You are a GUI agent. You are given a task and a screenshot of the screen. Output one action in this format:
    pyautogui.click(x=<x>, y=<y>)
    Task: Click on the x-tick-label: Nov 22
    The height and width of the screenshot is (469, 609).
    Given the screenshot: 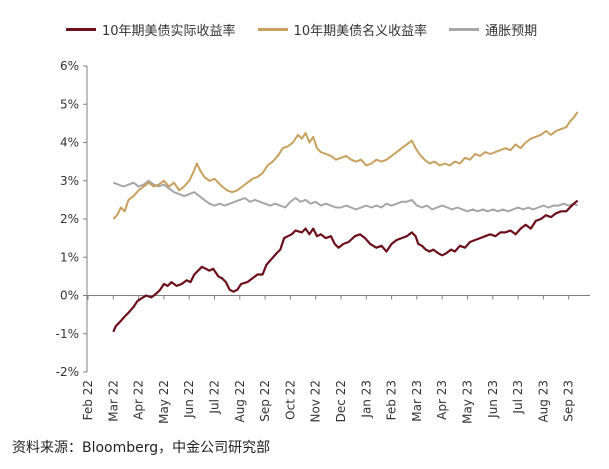 What is the action you would take?
    pyautogui.click(x=316, y=401)
    